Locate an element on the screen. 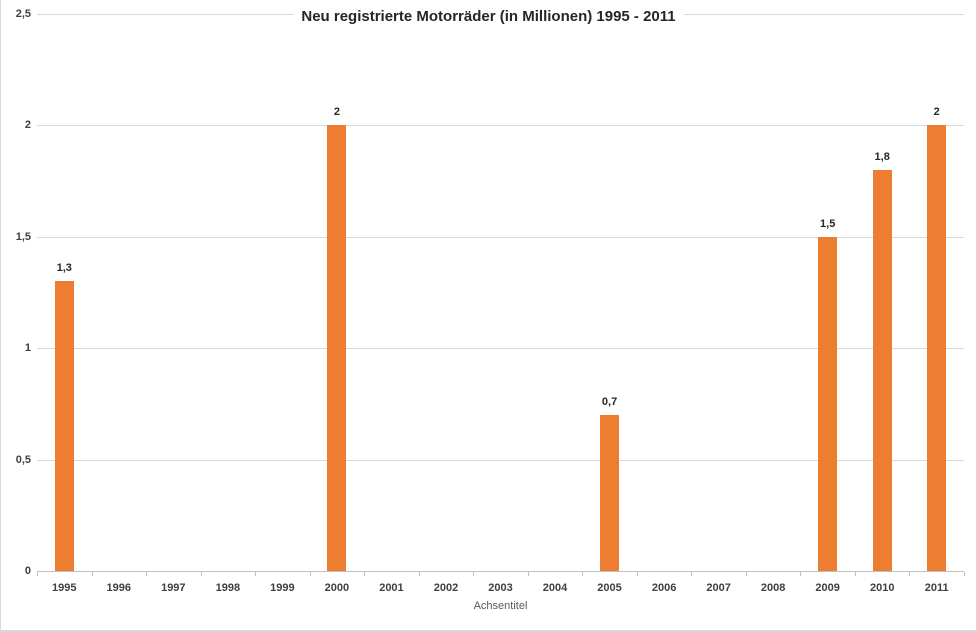  x-axis-tick-label: 2009 is located at coordinates (827, 588).